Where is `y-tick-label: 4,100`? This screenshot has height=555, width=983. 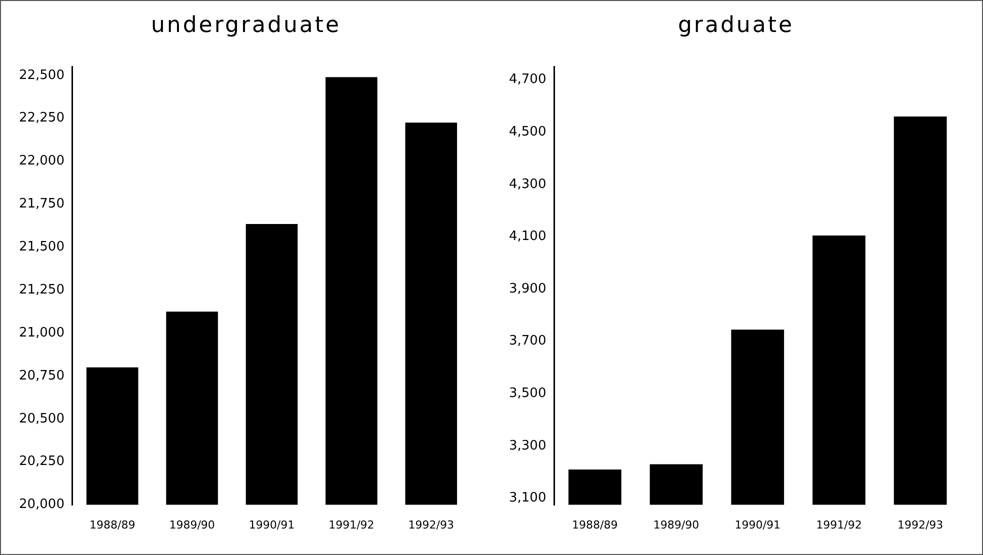
y-tick-label: 4,100 is located at coordinates (527, 236).